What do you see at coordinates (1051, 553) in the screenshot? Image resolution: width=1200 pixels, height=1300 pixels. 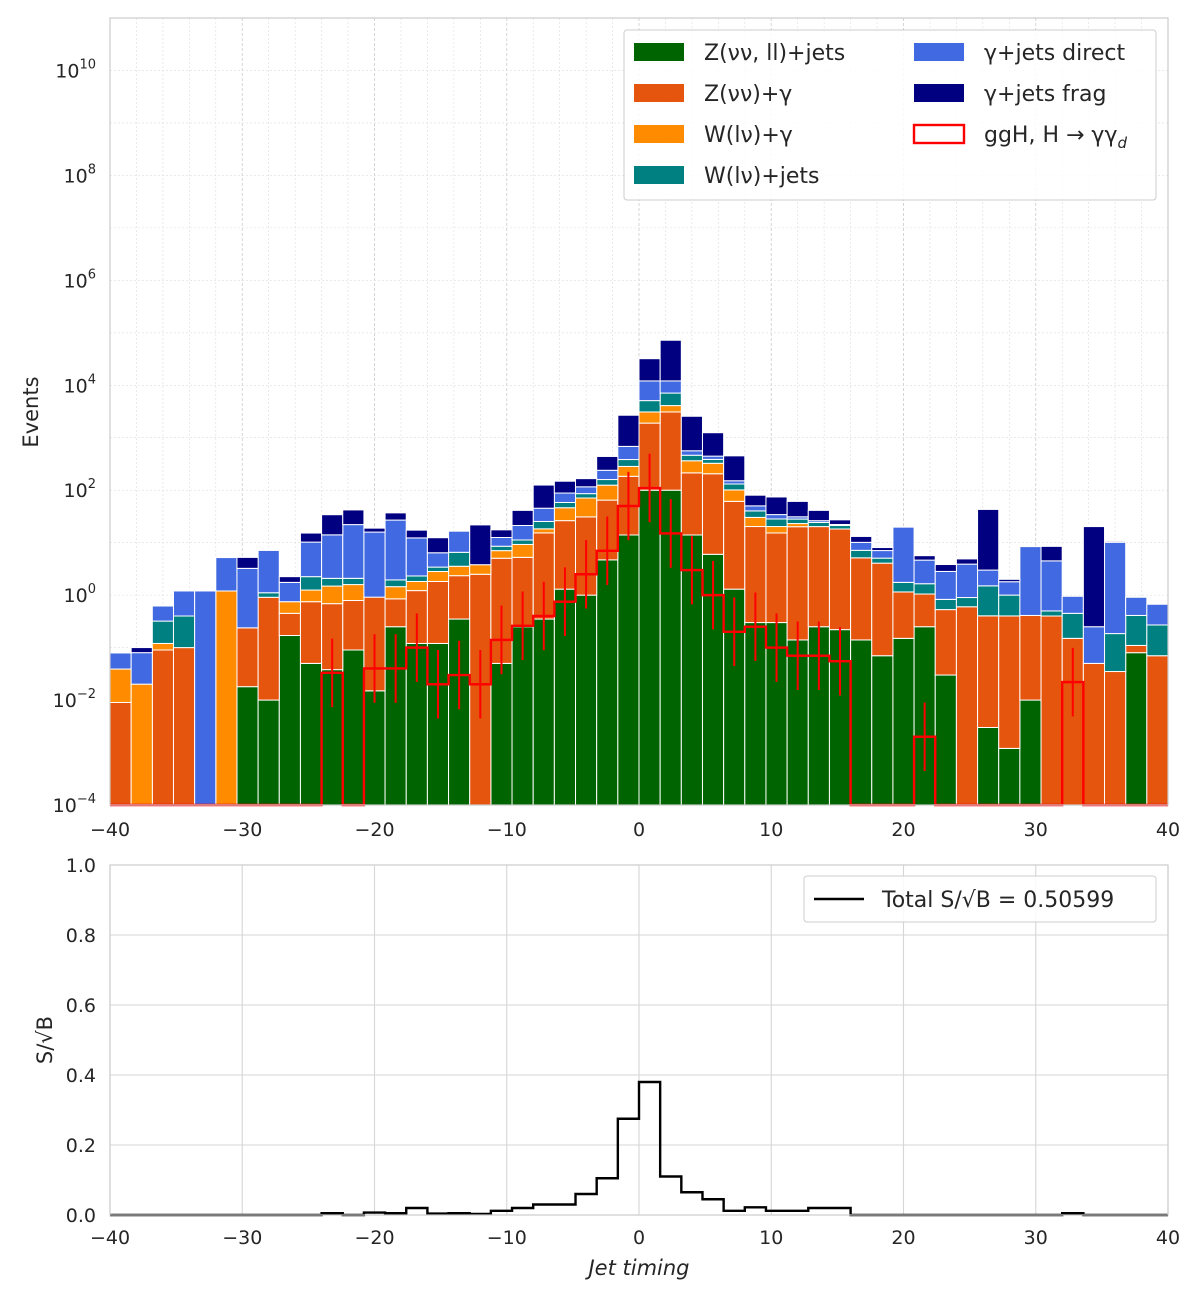 I see `bar--jets-frag-bin-44` at bounding box center [1051, 553].